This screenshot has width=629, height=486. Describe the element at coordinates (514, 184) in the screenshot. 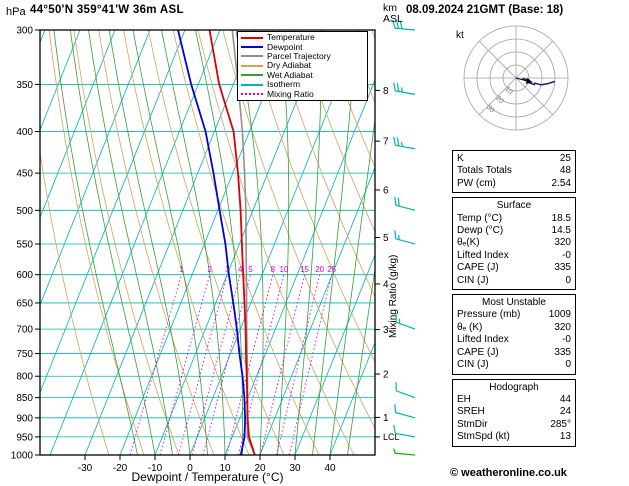

I see `stat-row: PW (cm) 2.54` at that location.